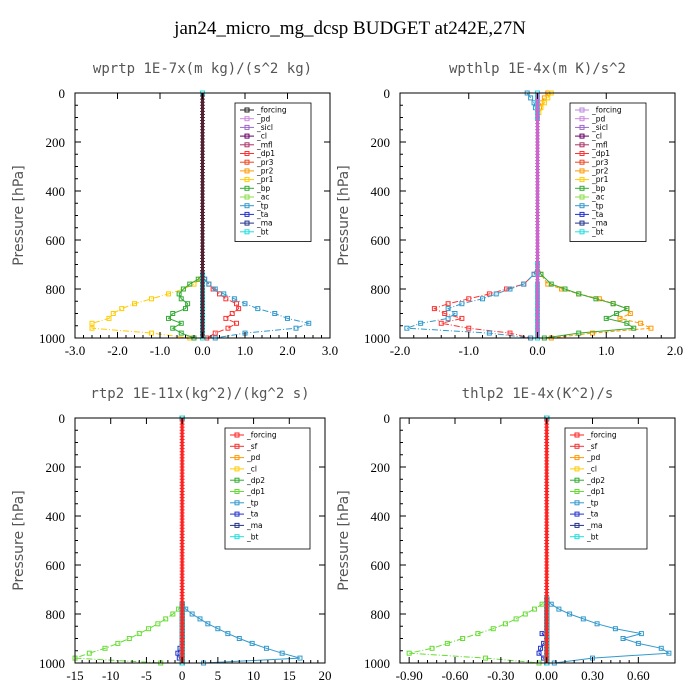 The width and height of the screenshot is (700, 700). I want to click on series-line, so click(608, 541).